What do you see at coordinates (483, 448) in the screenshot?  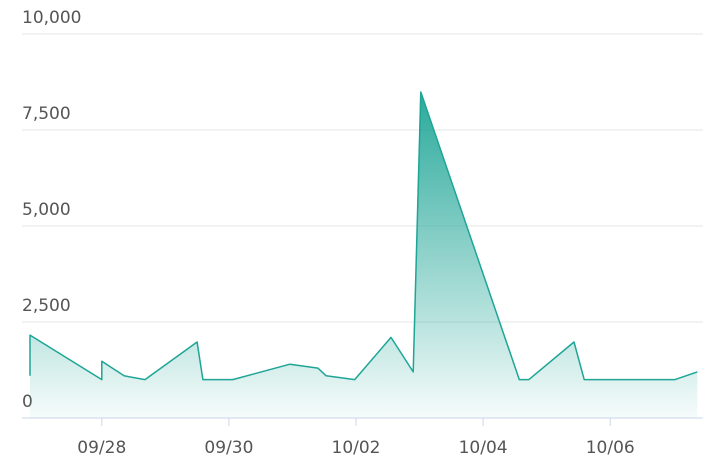 I see `x-tick-label: 10/04` at bounding box center [483, 448].